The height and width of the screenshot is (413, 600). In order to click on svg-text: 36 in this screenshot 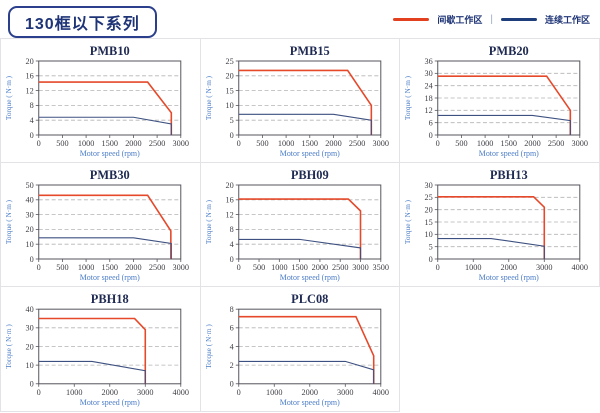, I will do `click(429, 61)`.